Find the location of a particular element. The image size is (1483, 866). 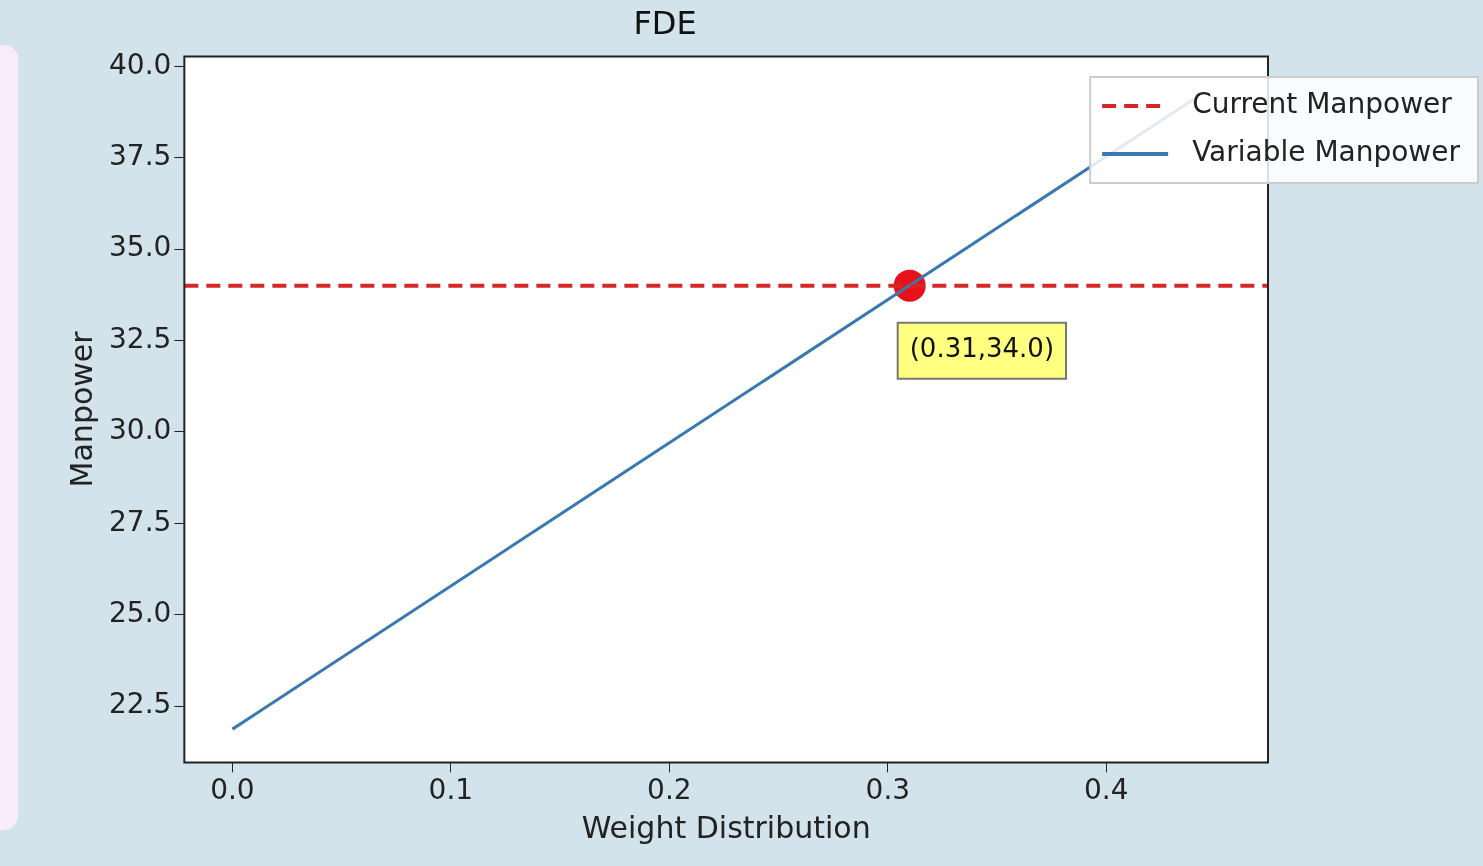

x-tick-label: 0.2 is located at coordinates (669, 790).